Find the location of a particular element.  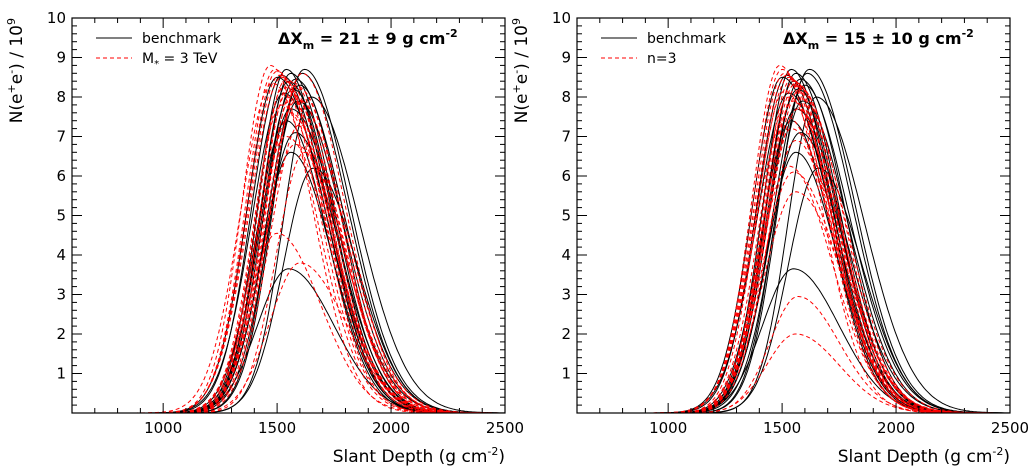

annotation-delta-xm: ΔXm = 15 ± 10 g cm-2 is located at coordinates (878, 39).